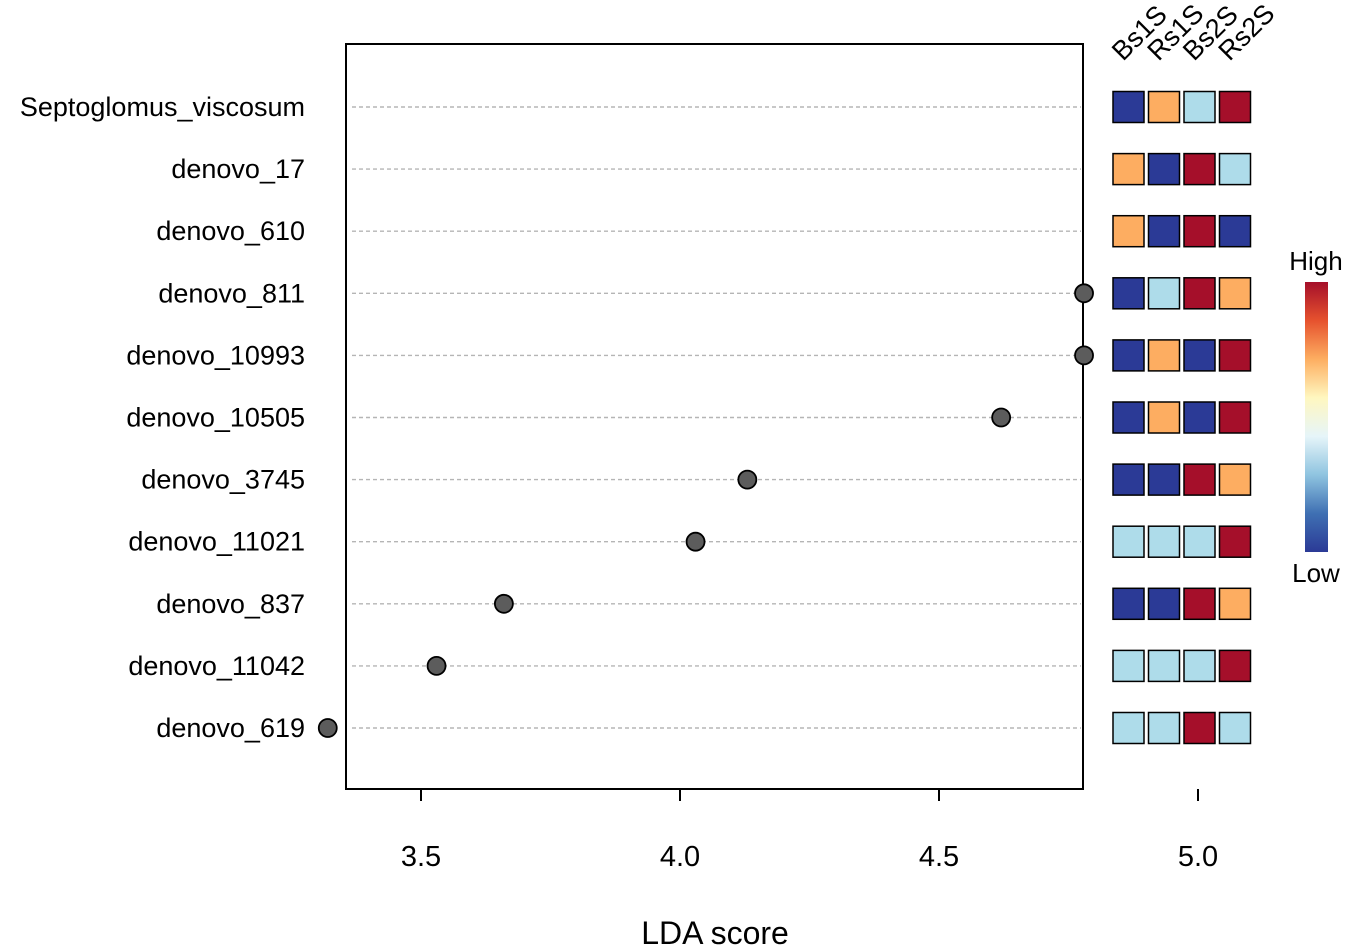 Image resolution: width=1346 pixels, height=948 pixels. I want to click on colorbar-high-label: High, so click(1315, 261).